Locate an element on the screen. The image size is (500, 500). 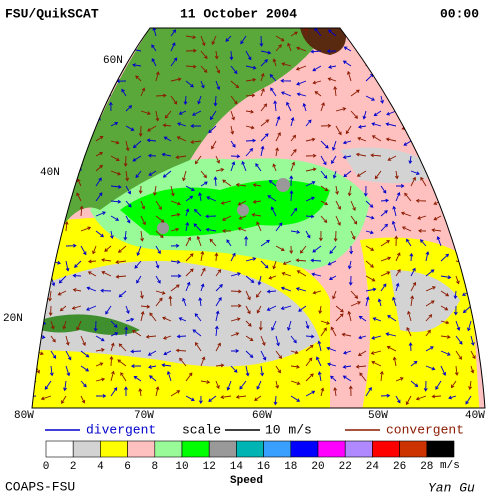
legend-scale: scale is located at coordinates (201, 429).